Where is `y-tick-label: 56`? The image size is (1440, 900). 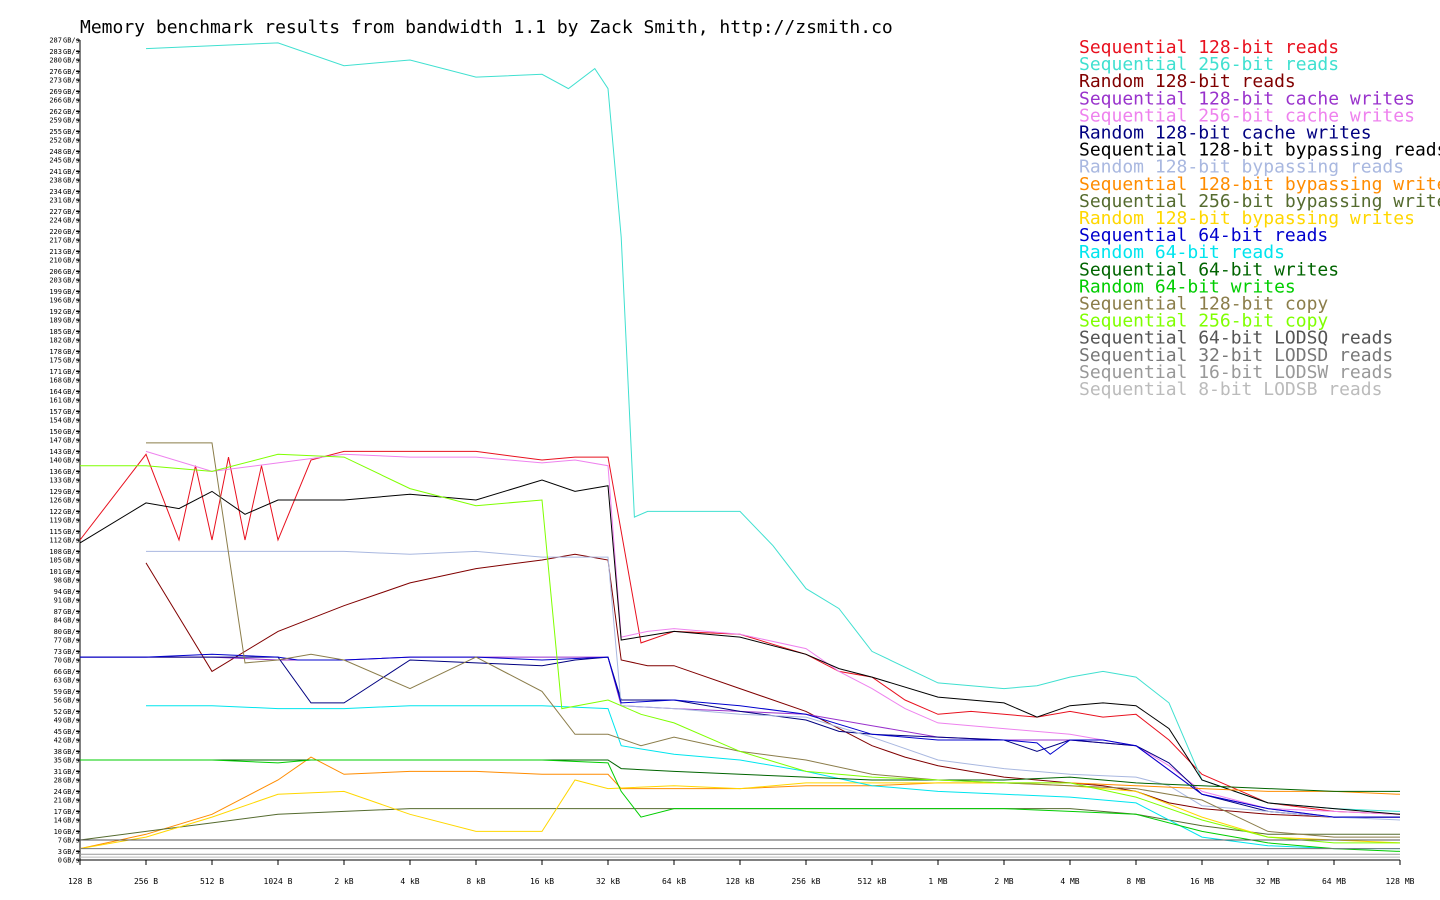 y-tick-label: 56 is located at coordinates (58, 701).